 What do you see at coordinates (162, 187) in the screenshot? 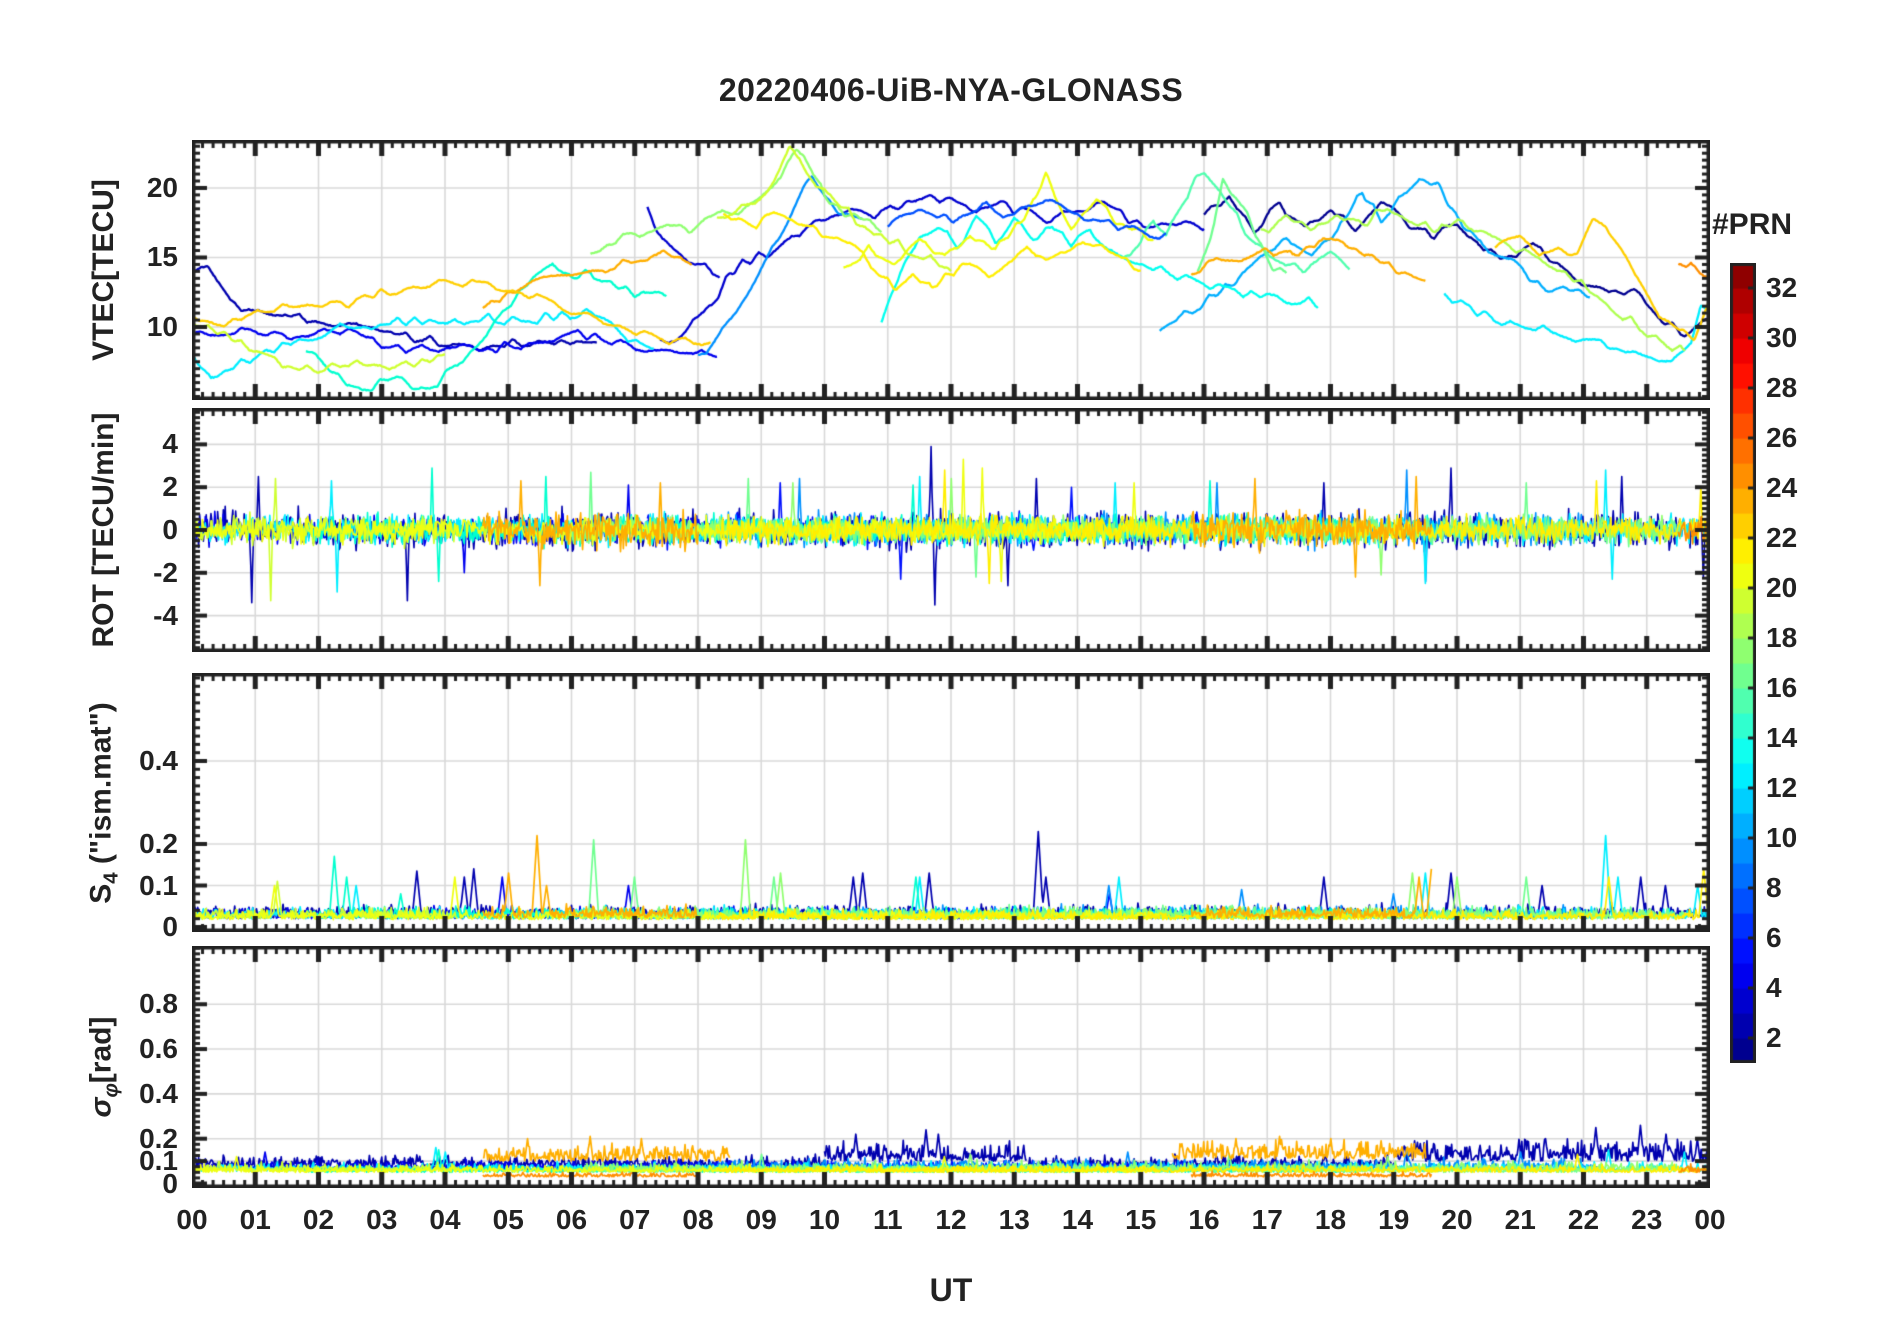
I see `ytick-vtec-20: 20` at bounding box center [162, 187].